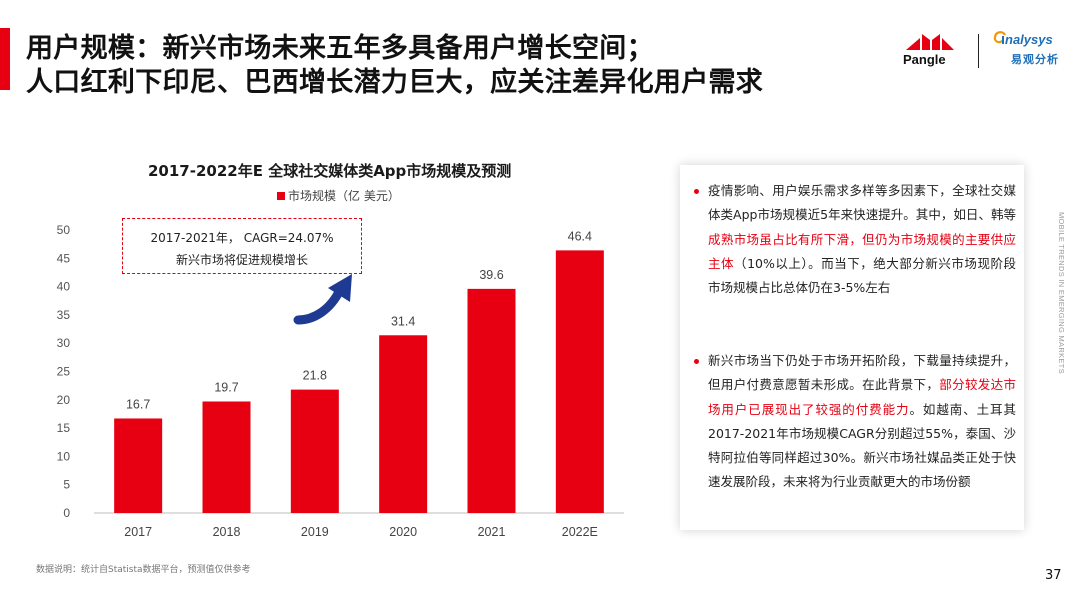  I want to click on chart-legend: 市场规模（亿 美元）, so click(338, 195).